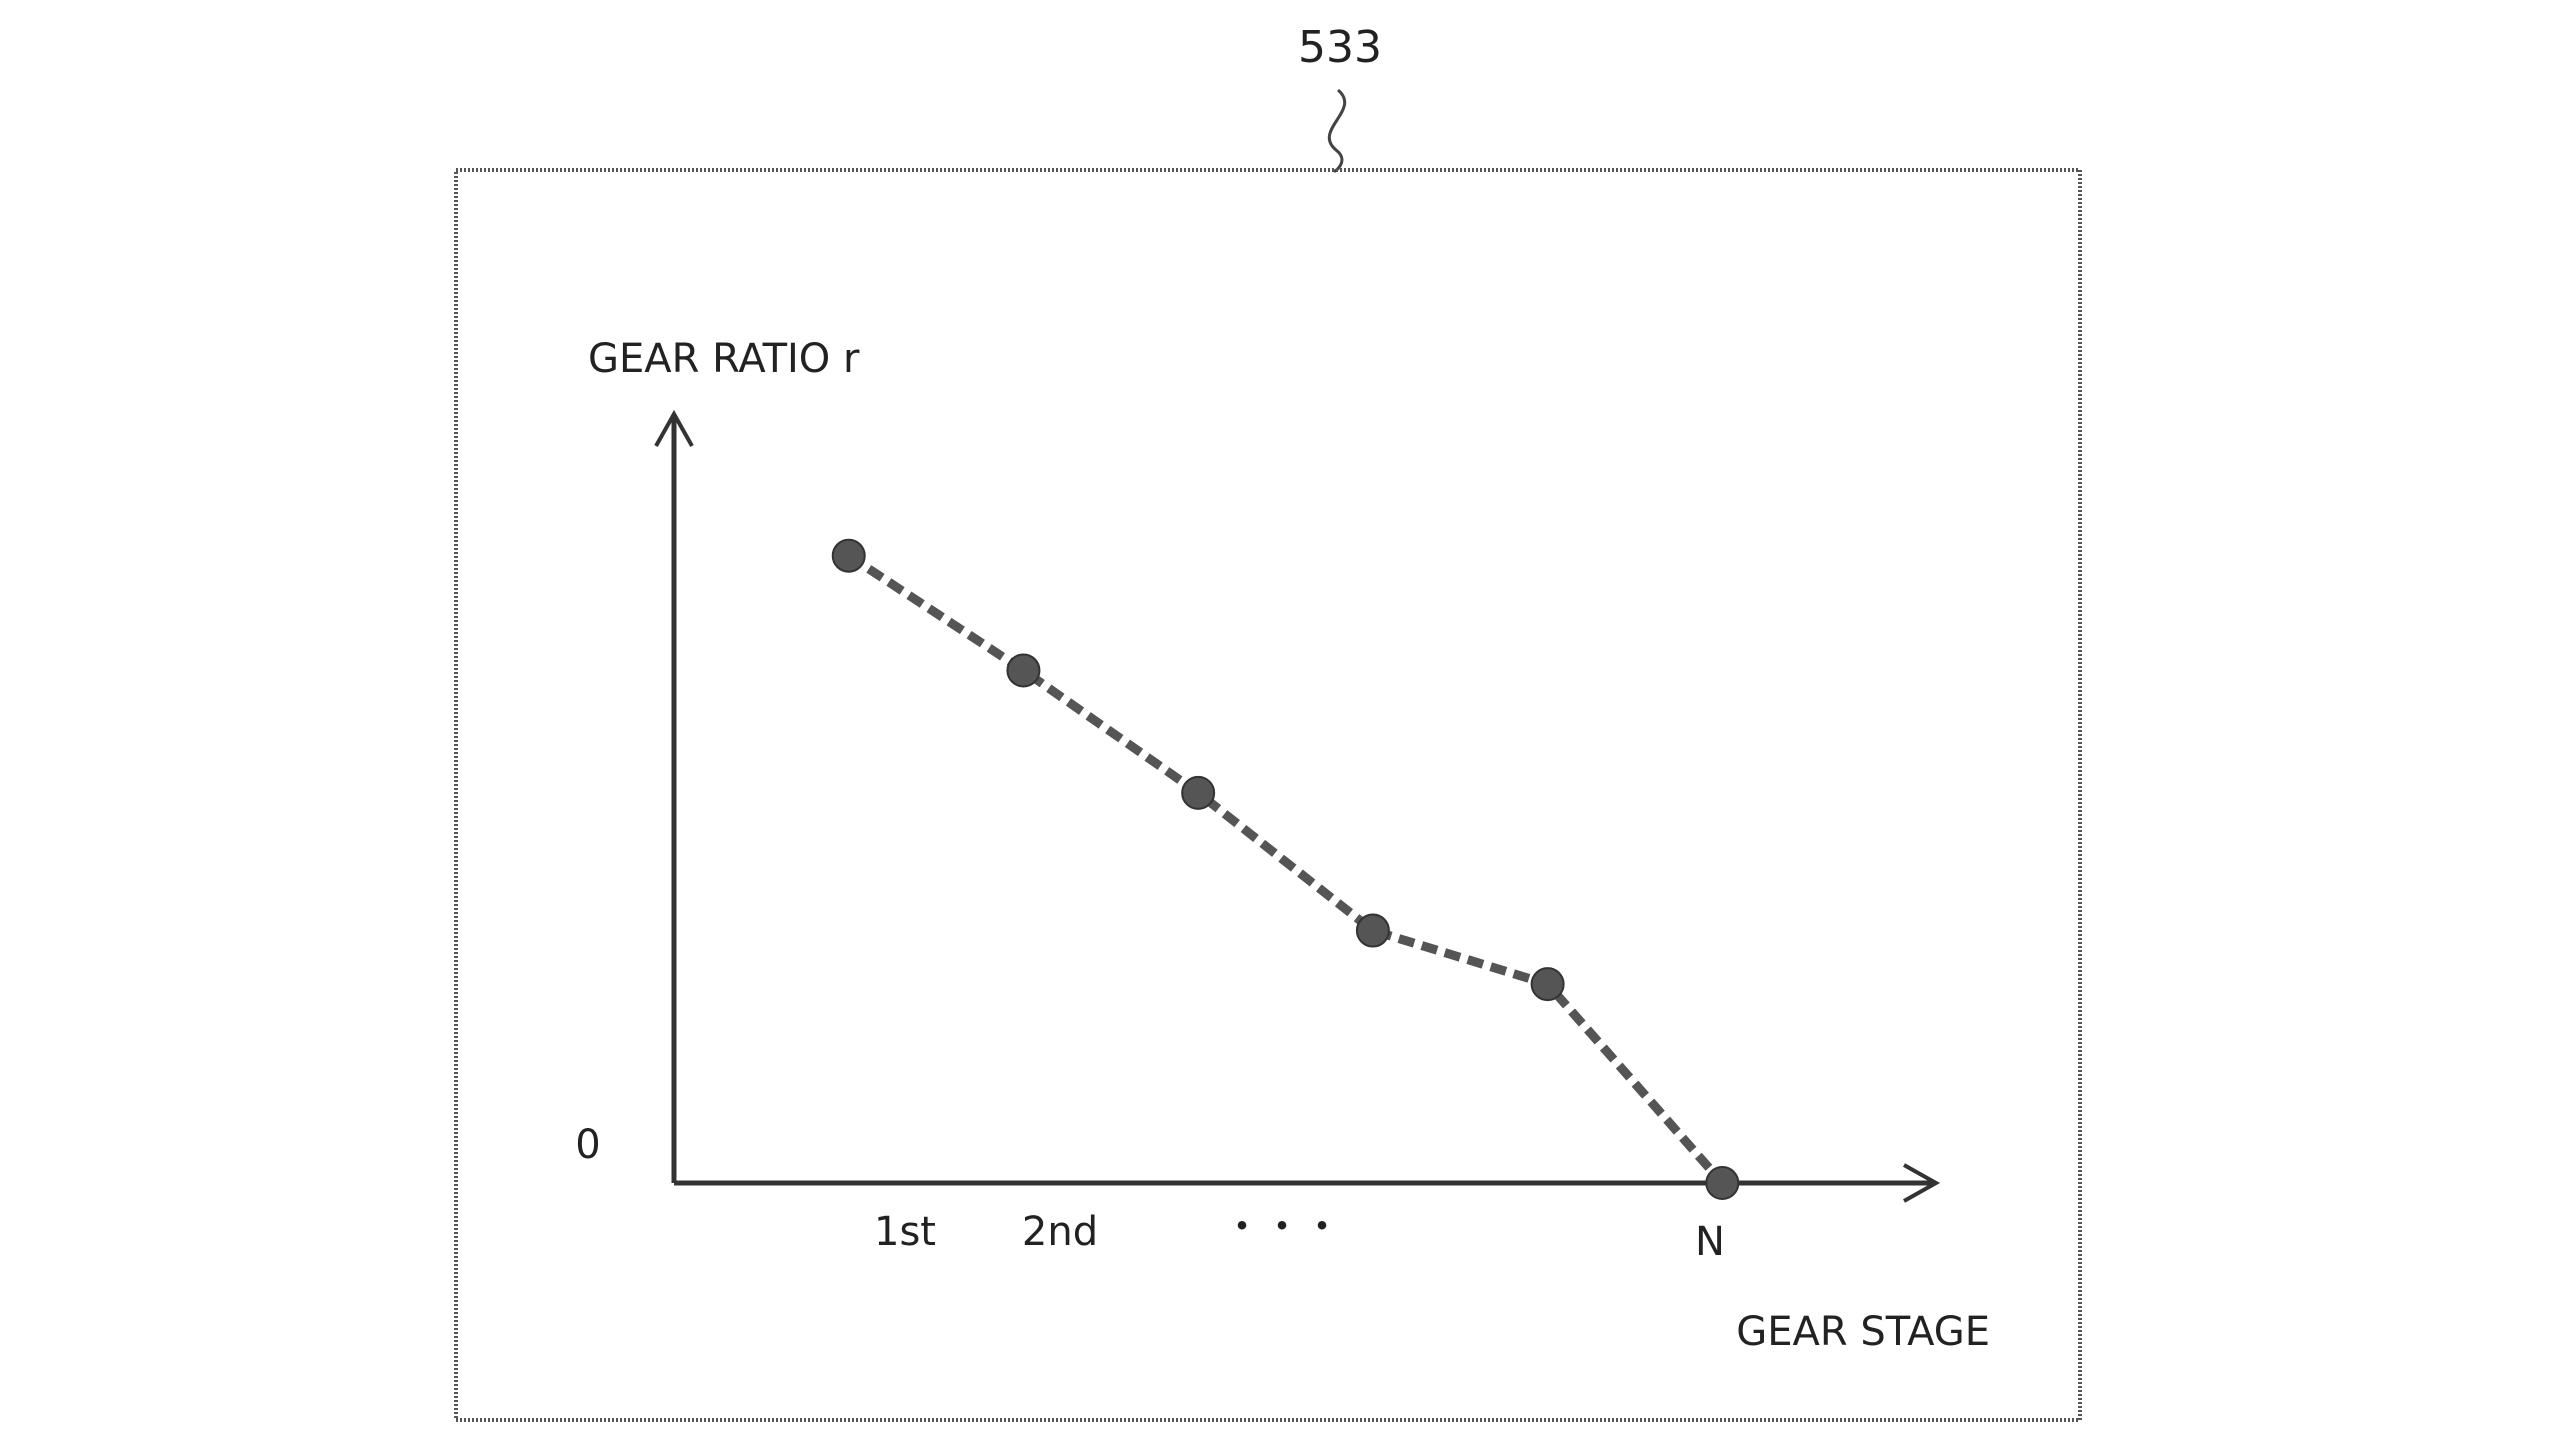 The height and width of the screenshot is (1436, 2554). Describe the element at coordinates (1922, 1183) in the screenshot. I see `x-axis-arrowhead` at that location.